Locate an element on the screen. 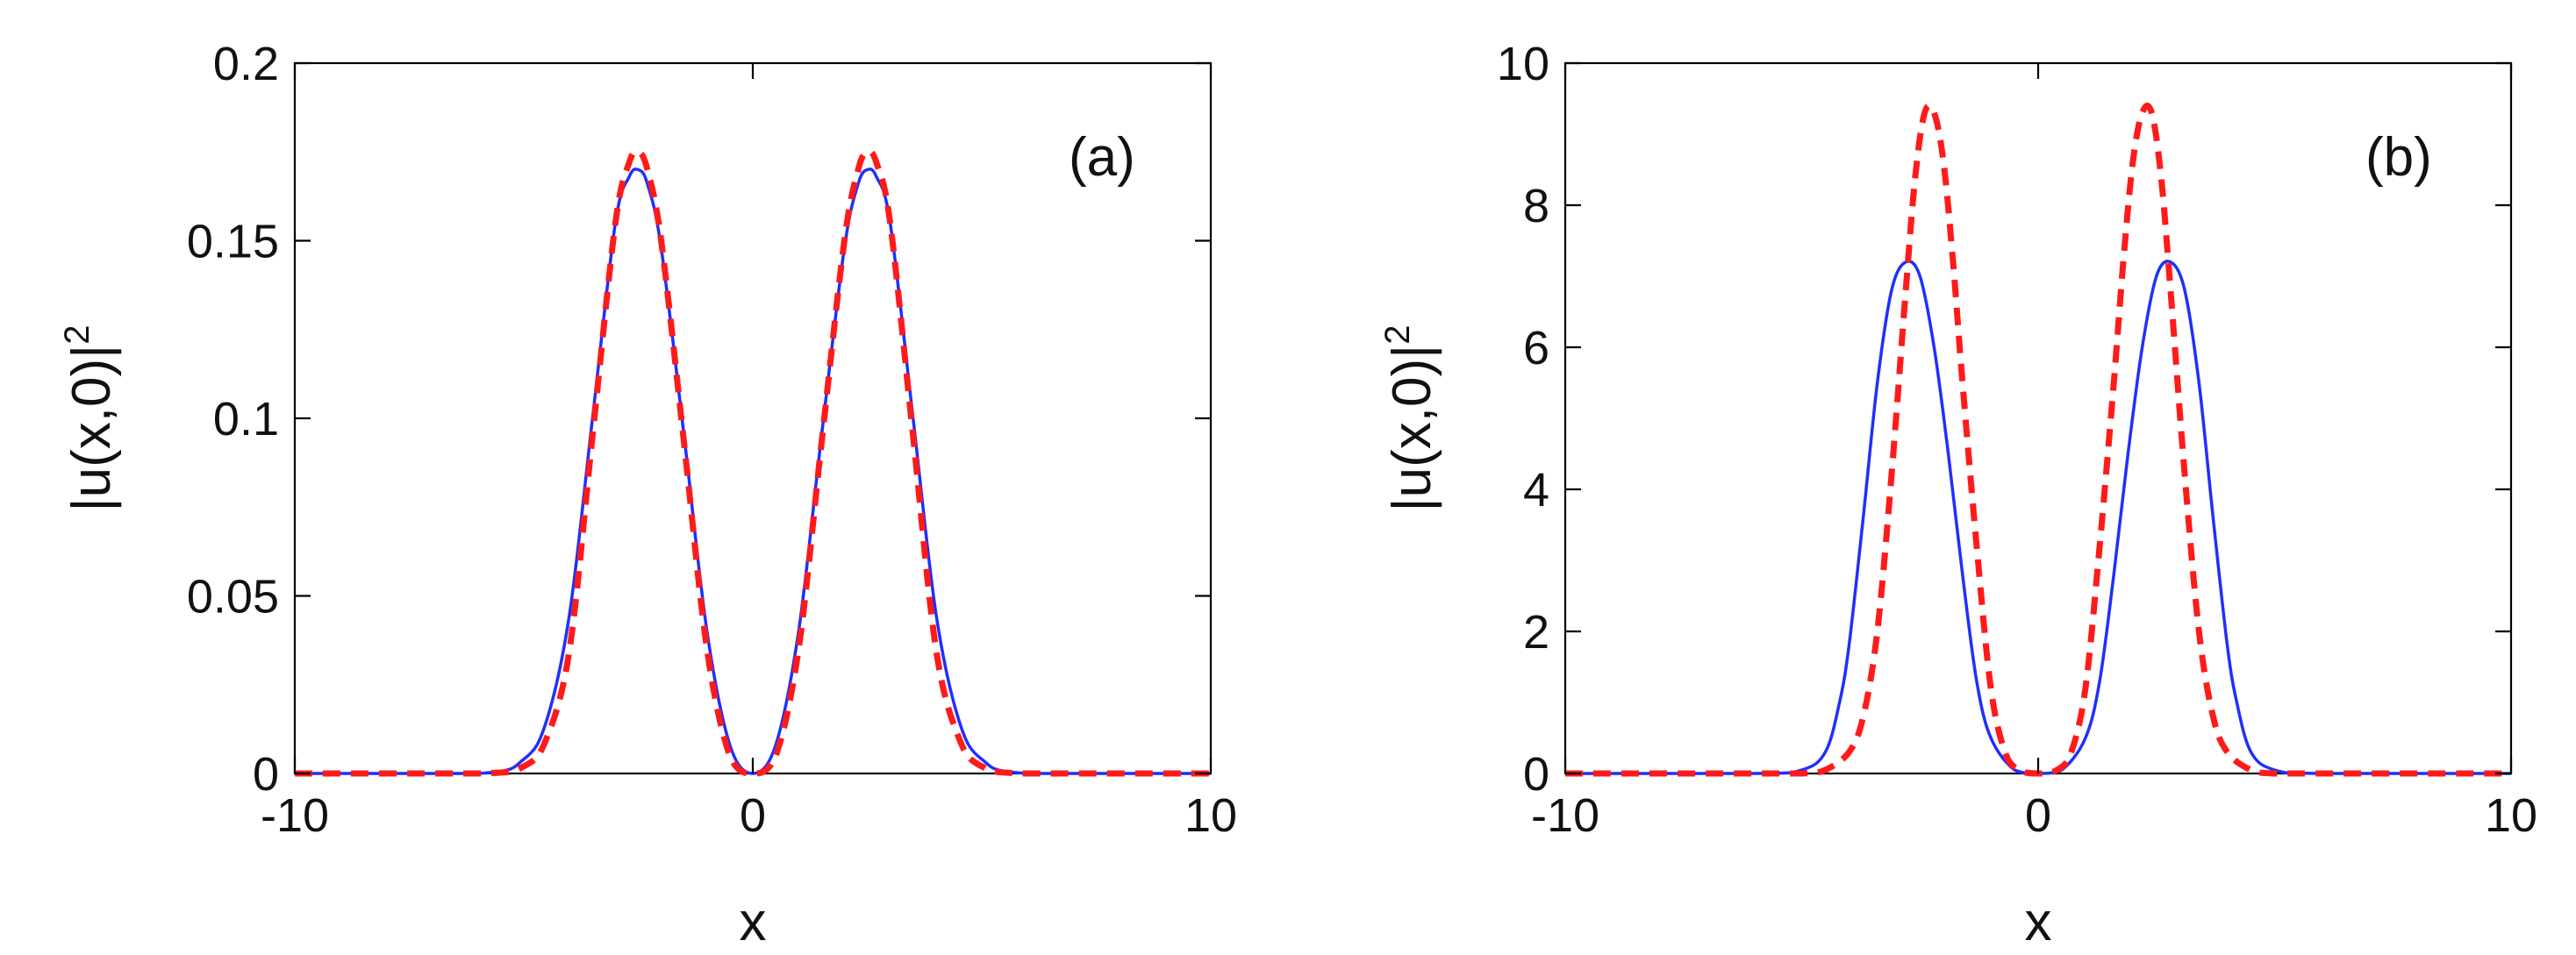 The image size is (2576, 955). panel-b-y-axis-label: |u(x,0)|2 is located at coordinates (1410, 418).